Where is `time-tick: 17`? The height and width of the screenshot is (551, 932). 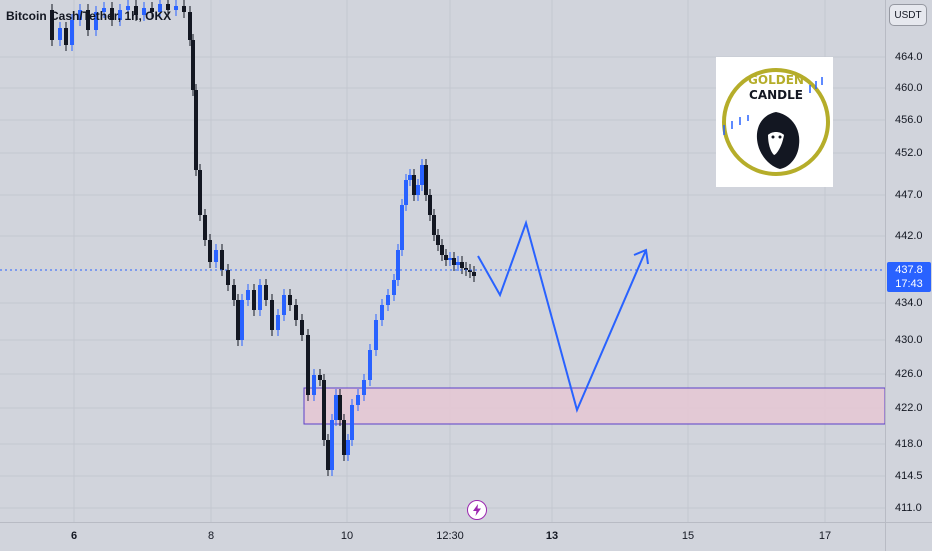 time-tick: 17 is located at coordinates (825, 536).